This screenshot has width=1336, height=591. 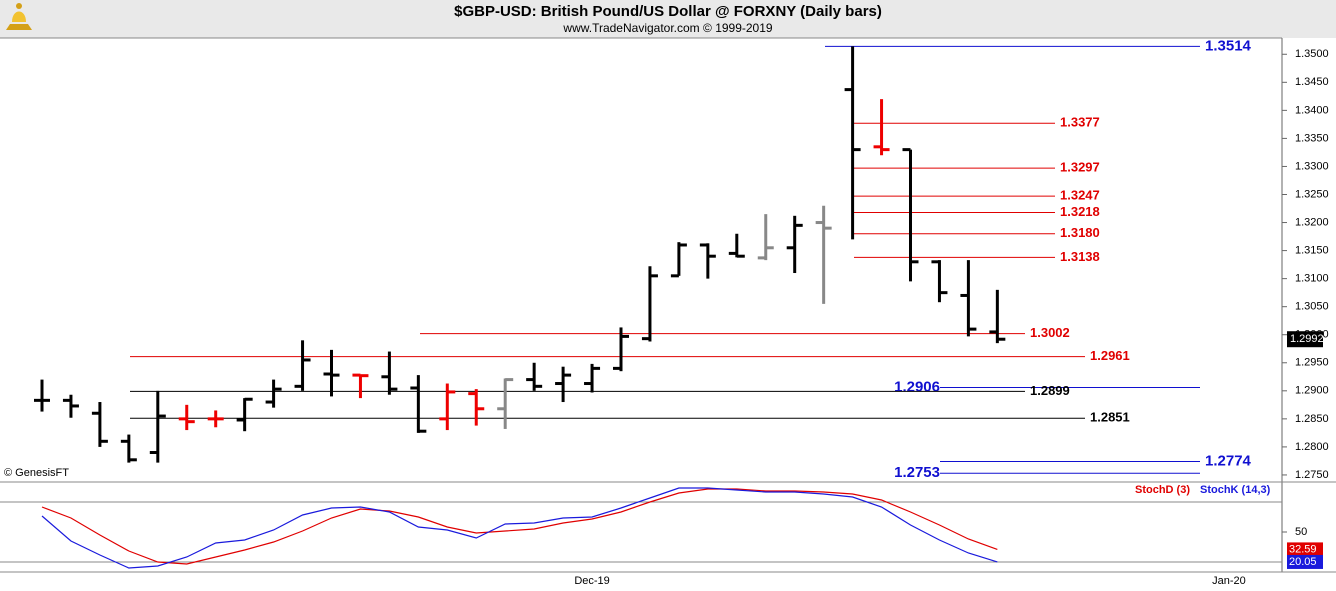 I want to click on legend-label: StochK (14,3), so click(x=1235, y=490).